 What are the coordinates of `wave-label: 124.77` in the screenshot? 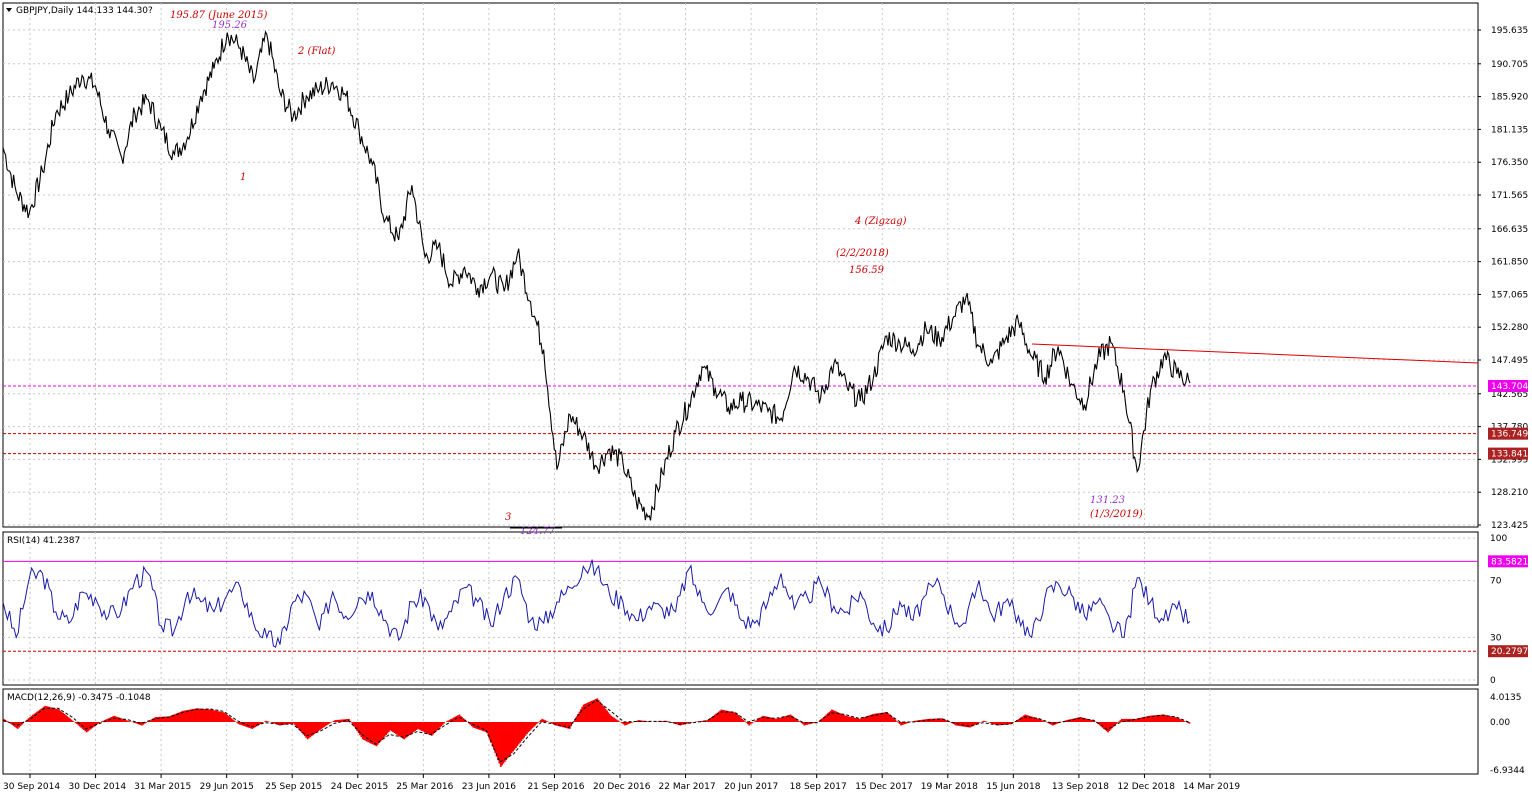 It's located at (538, 531).